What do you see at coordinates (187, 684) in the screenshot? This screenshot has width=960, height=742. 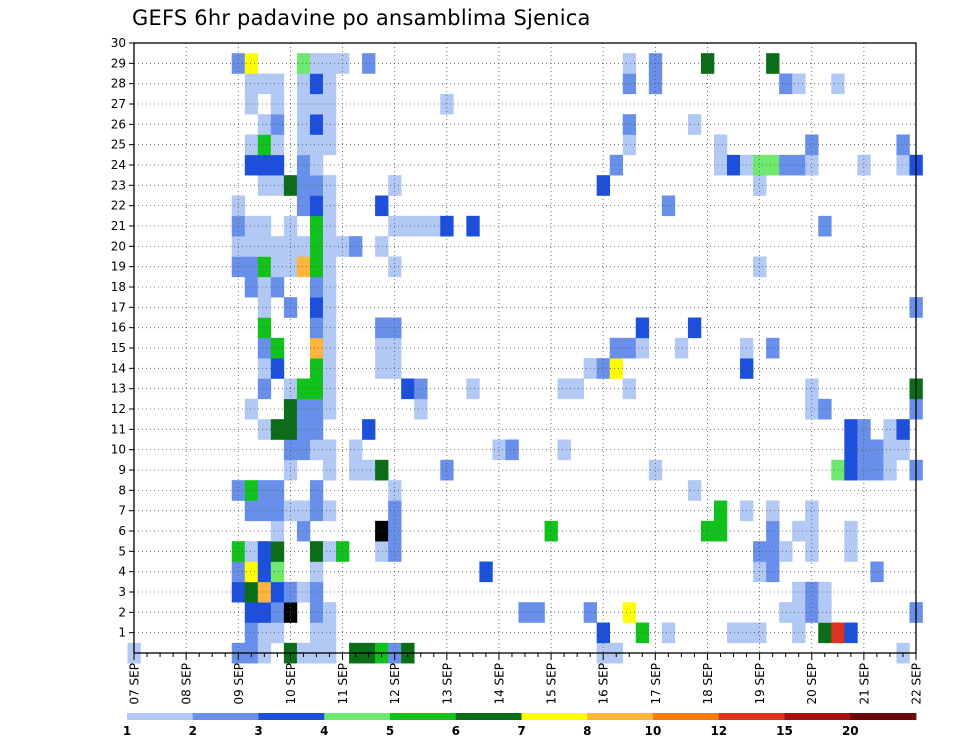 I see `x-tick-label: 08 SEP` at bounding box center [187, 684].